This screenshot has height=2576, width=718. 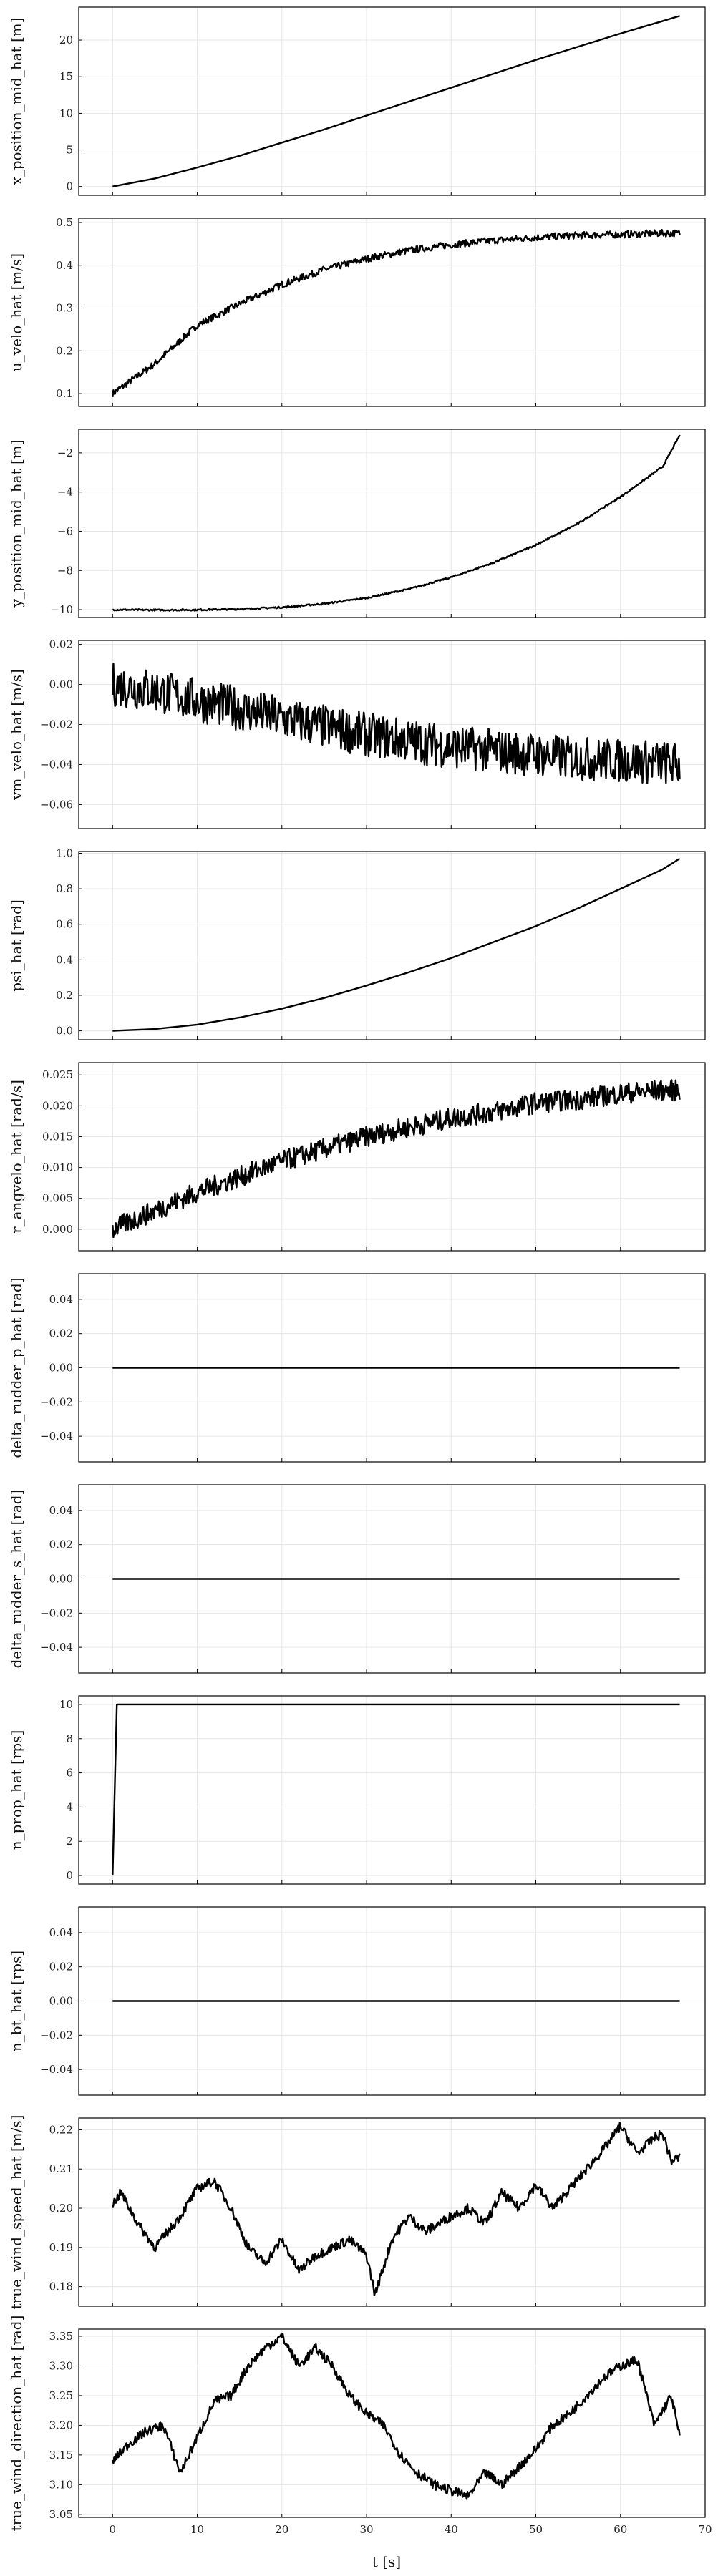 I want to click on x-tick-label: 70, so click(x=705, y=2529).